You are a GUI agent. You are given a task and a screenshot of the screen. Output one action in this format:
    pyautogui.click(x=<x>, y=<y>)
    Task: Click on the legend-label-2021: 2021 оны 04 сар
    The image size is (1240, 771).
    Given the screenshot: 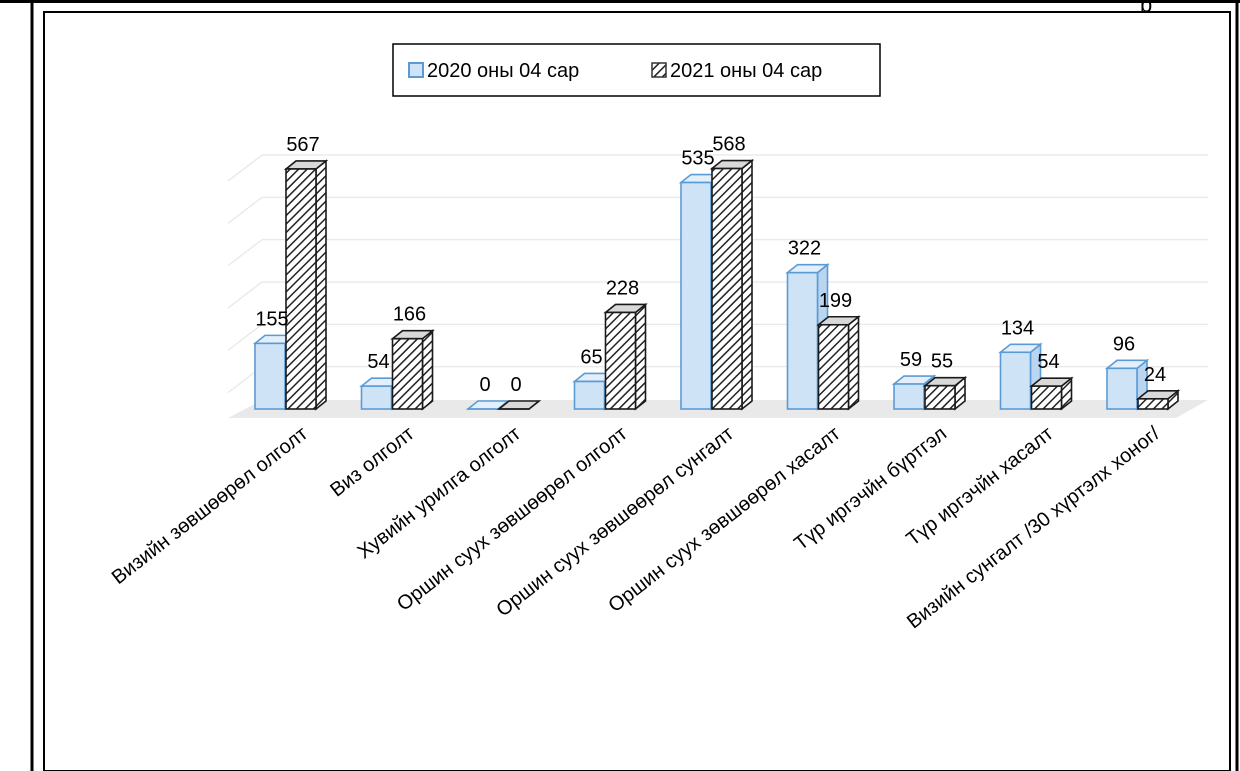 What is the action you would take?
    pyautogui.click(x=746, y=71)
    